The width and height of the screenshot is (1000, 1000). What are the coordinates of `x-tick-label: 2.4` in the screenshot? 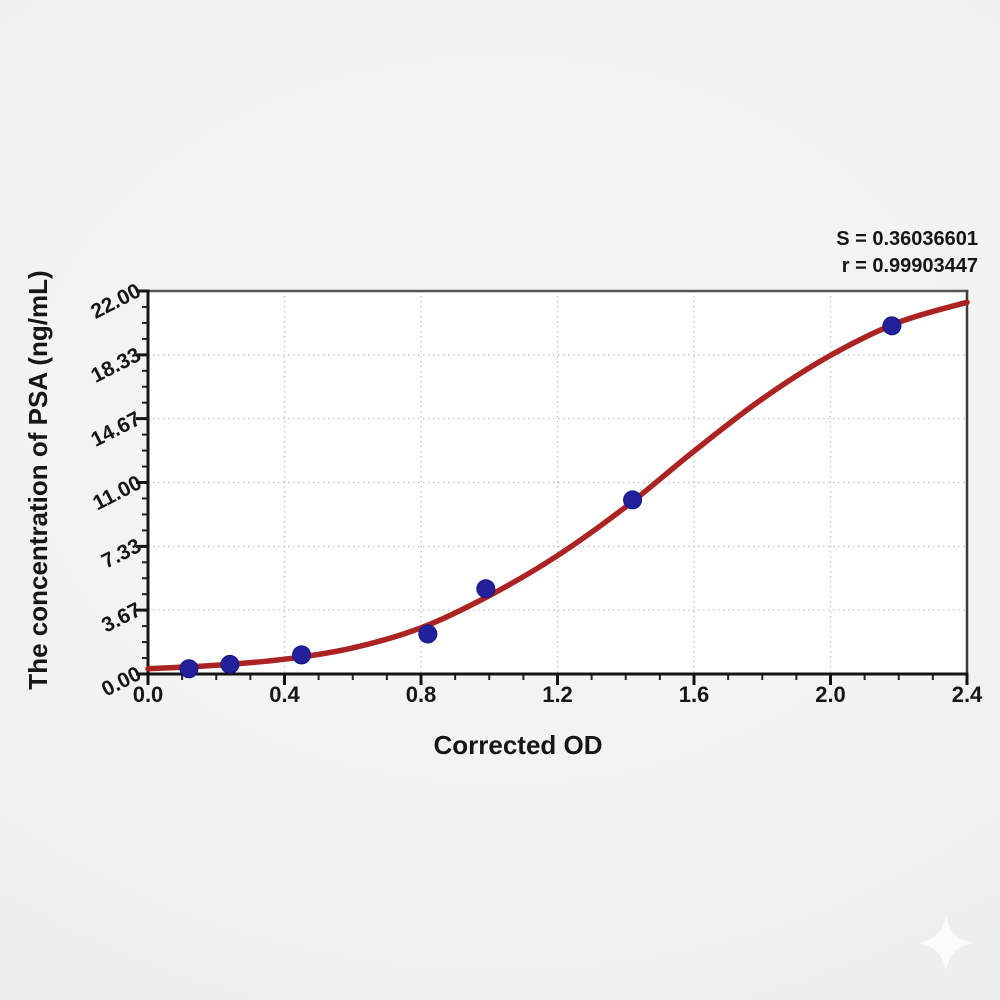 It's located at (967, 694).